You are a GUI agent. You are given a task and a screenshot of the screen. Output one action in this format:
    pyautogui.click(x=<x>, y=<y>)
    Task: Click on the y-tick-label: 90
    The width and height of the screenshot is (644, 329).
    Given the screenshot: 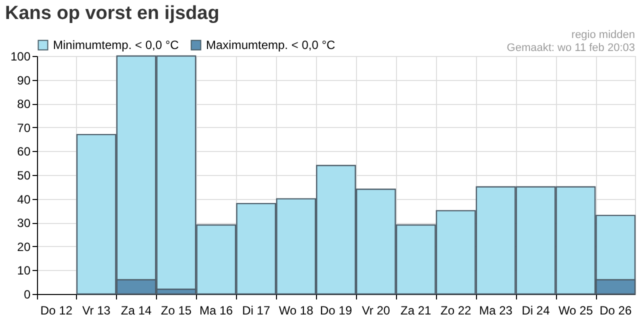 What is the action you would take?
    pyautogui.click(x=24, y=80)
    